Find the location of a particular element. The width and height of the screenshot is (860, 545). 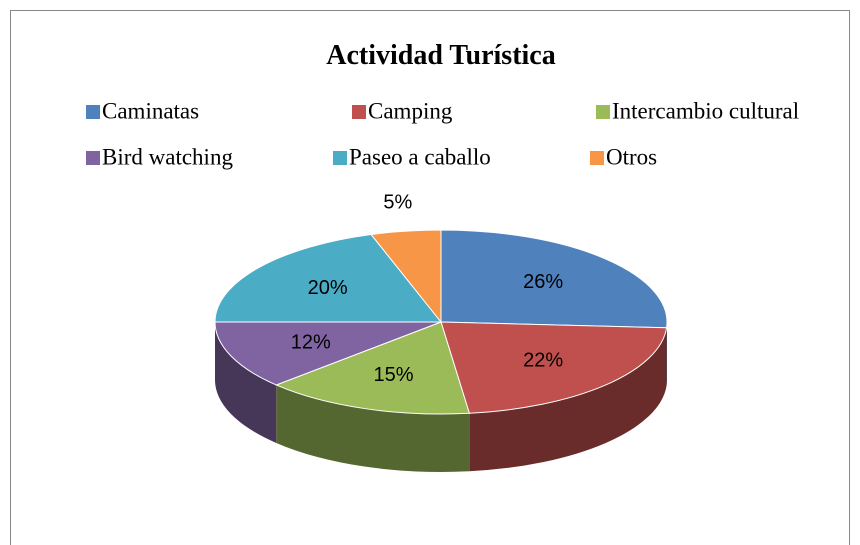

legend-label: Bird watching is located at coordinates (167, 156).